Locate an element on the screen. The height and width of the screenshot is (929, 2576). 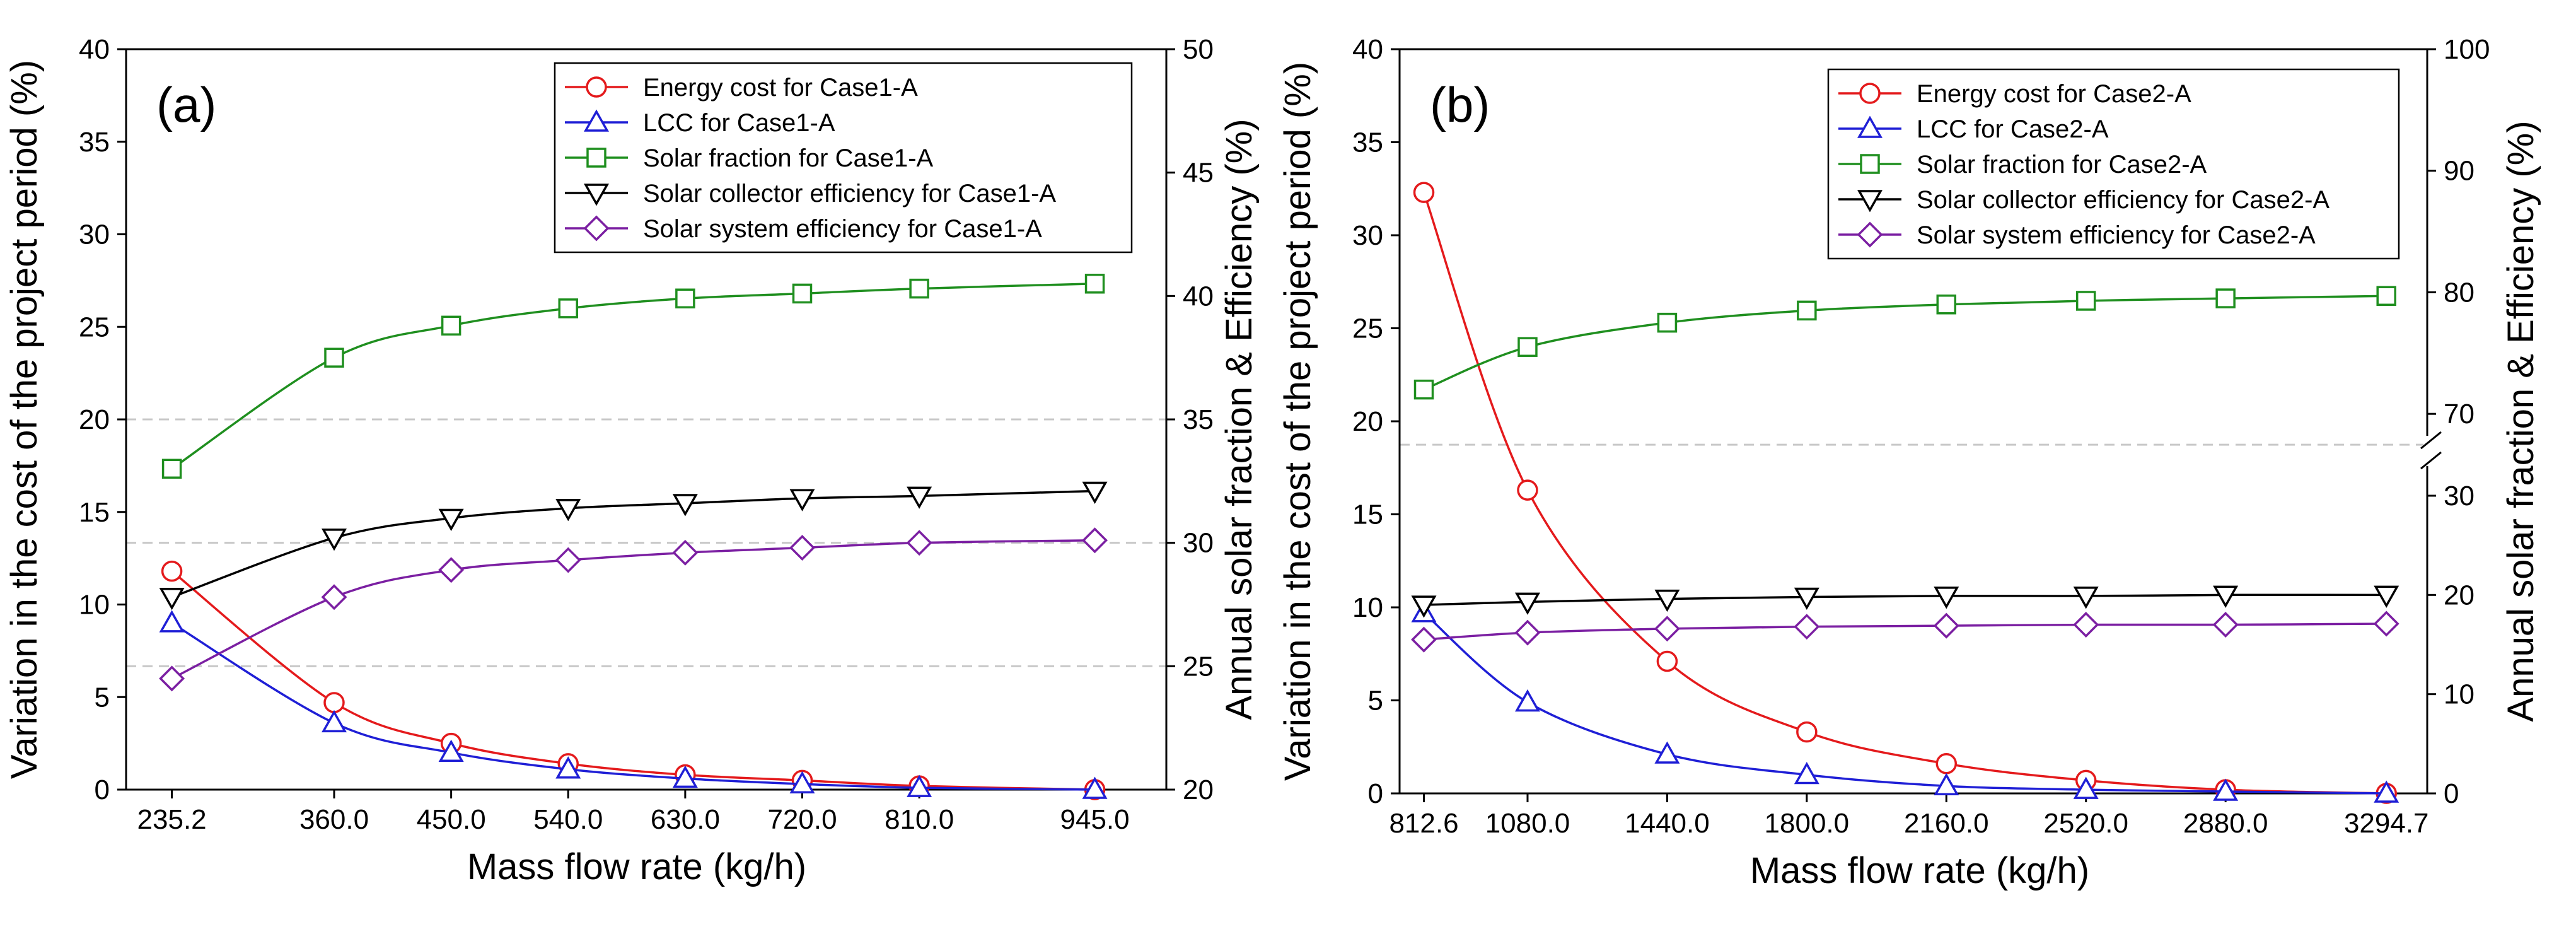
x-tick-label: 235.2 is located at coordinates (172, 819).